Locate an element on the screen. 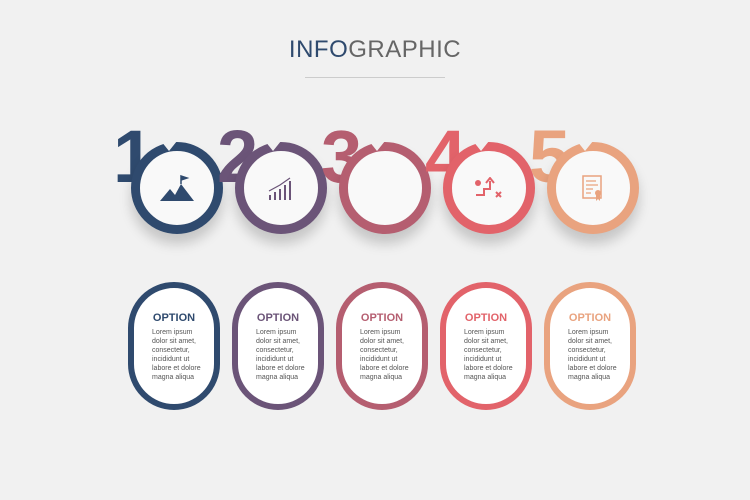 The width and height of the screenshot is (750, 500). step-1: 1 is located at coordinates (169, 185).